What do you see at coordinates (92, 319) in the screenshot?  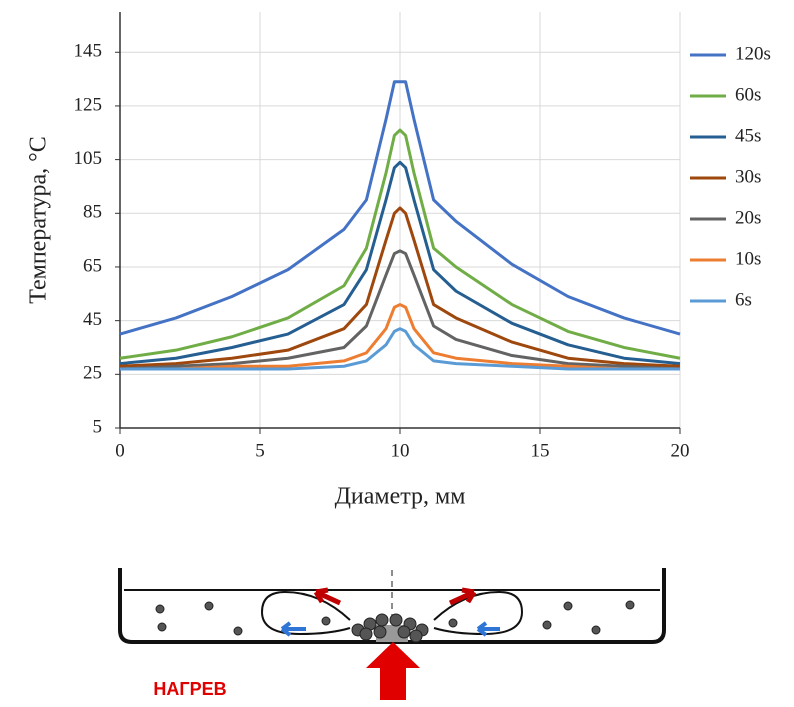 I see `y-tick-label: 45` at bounding box center [92, 319].